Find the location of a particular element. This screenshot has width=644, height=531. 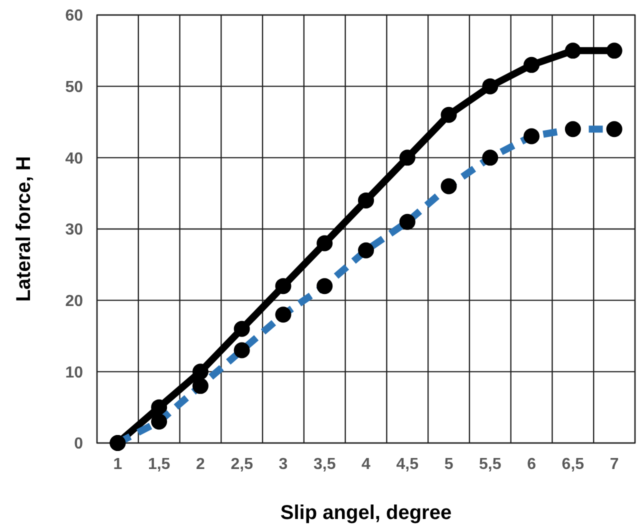

x-tick-label: 1,5 is located at coordinates (159, 464).